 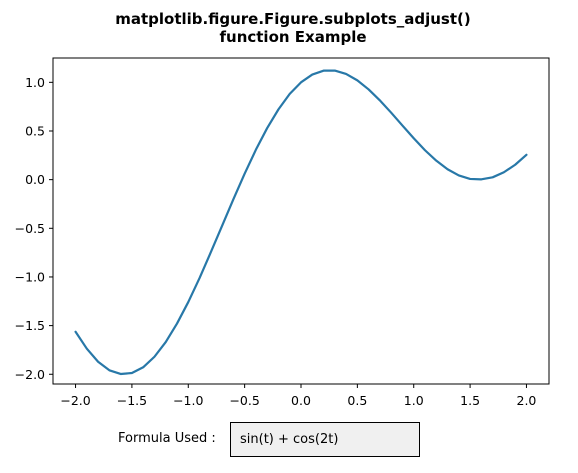 What do you see at coordinates (35, 179) in the screenshot?
I see `y-tick-label: 0.0` at bounding box center [35, 179].